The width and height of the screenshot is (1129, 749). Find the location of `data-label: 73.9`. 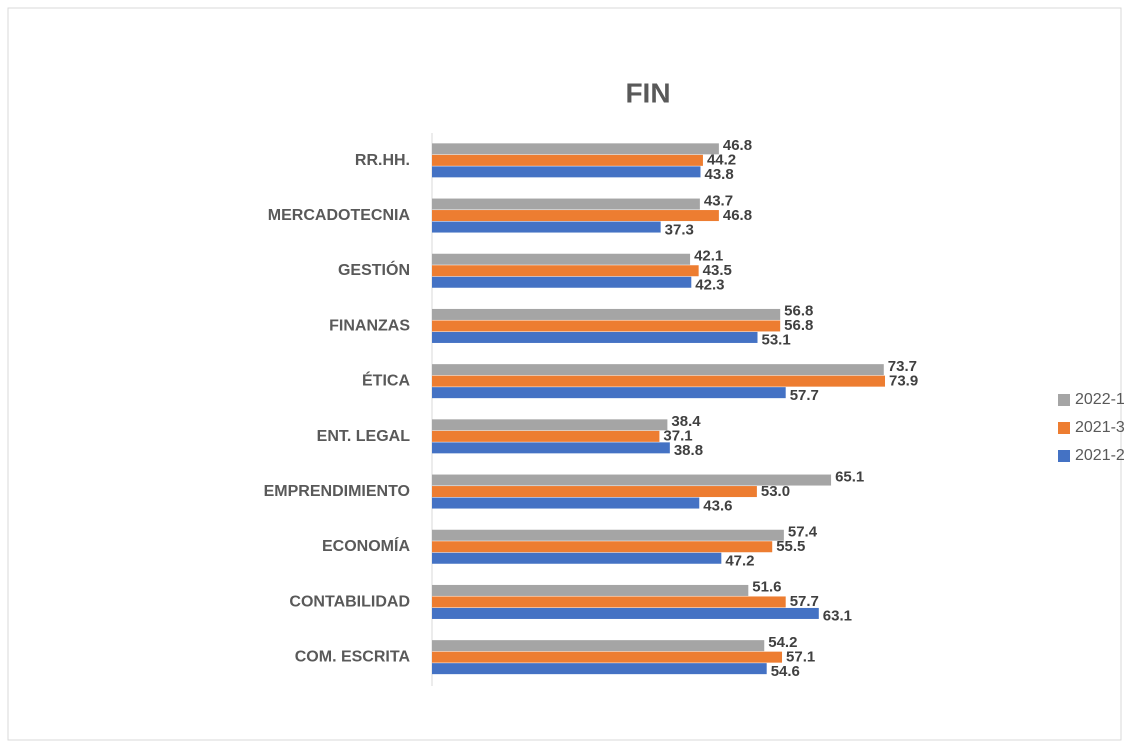

data-label: 73.9 is located at coordinates (903, 380).